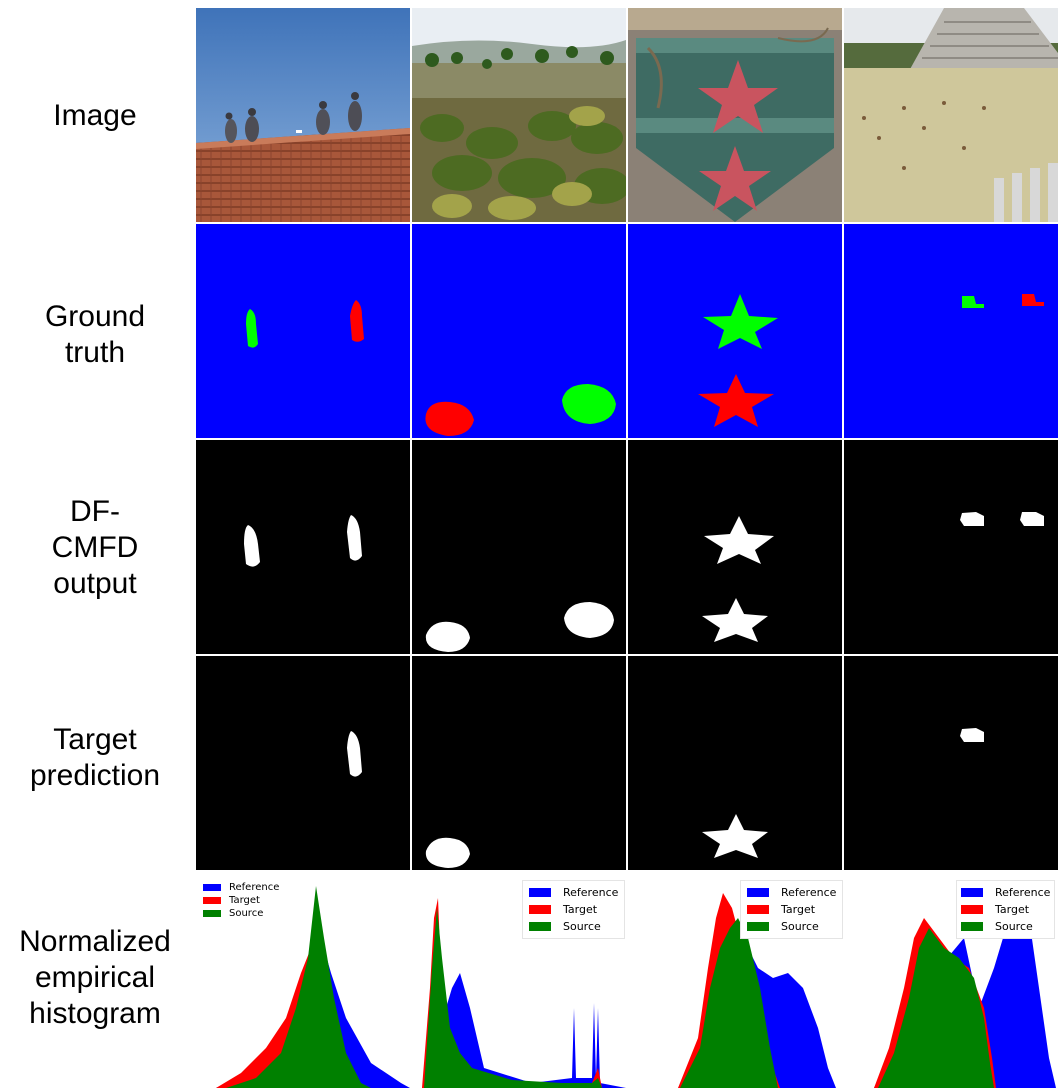  What do you see at coordinates (525, 1030) in the screenshot?
I see `histogram-reference-series` at bounding box center [525, 1030].